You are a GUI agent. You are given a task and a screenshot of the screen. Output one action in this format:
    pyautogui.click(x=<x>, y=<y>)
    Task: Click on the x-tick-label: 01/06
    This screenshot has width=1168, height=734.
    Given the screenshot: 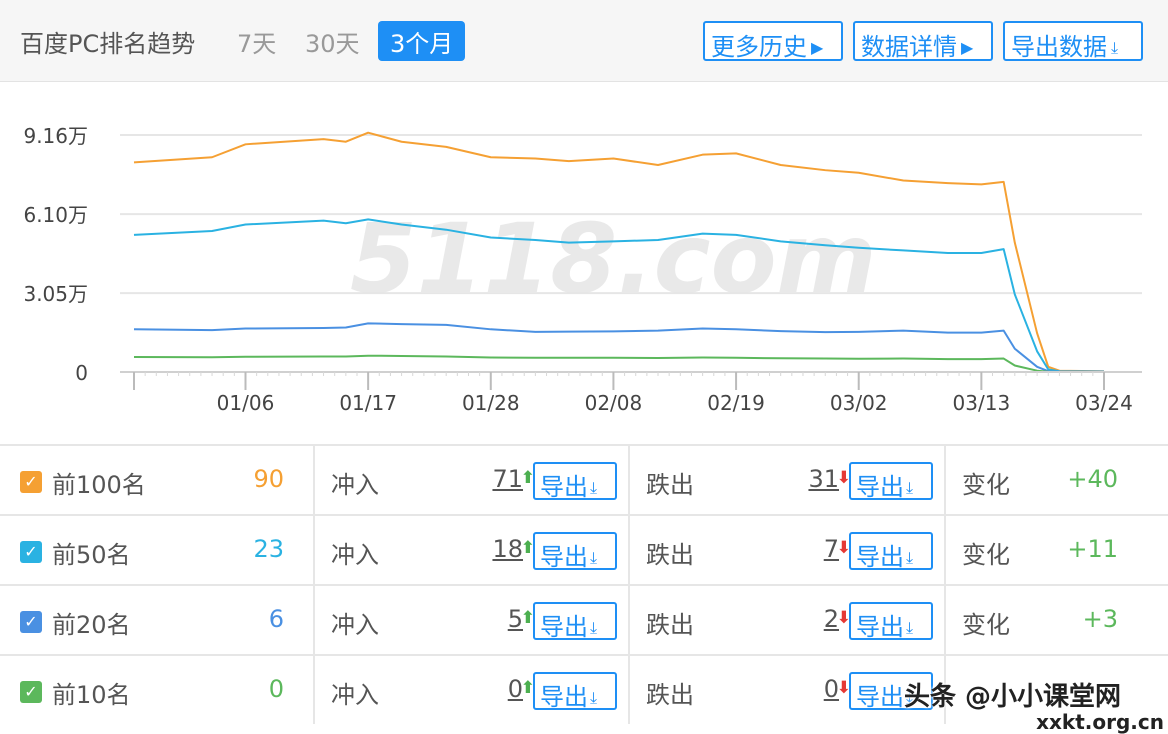 What is the action you would take?
    pyautogui.click(x=246, y=403)
    